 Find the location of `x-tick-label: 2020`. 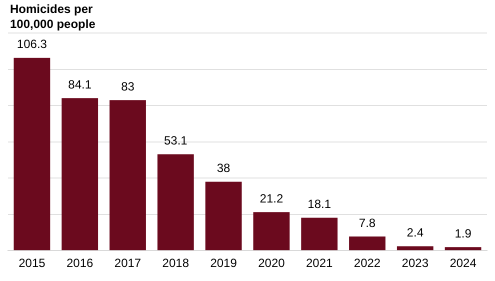

x-tick-label: 2020 is located at coordinates (272, 263).